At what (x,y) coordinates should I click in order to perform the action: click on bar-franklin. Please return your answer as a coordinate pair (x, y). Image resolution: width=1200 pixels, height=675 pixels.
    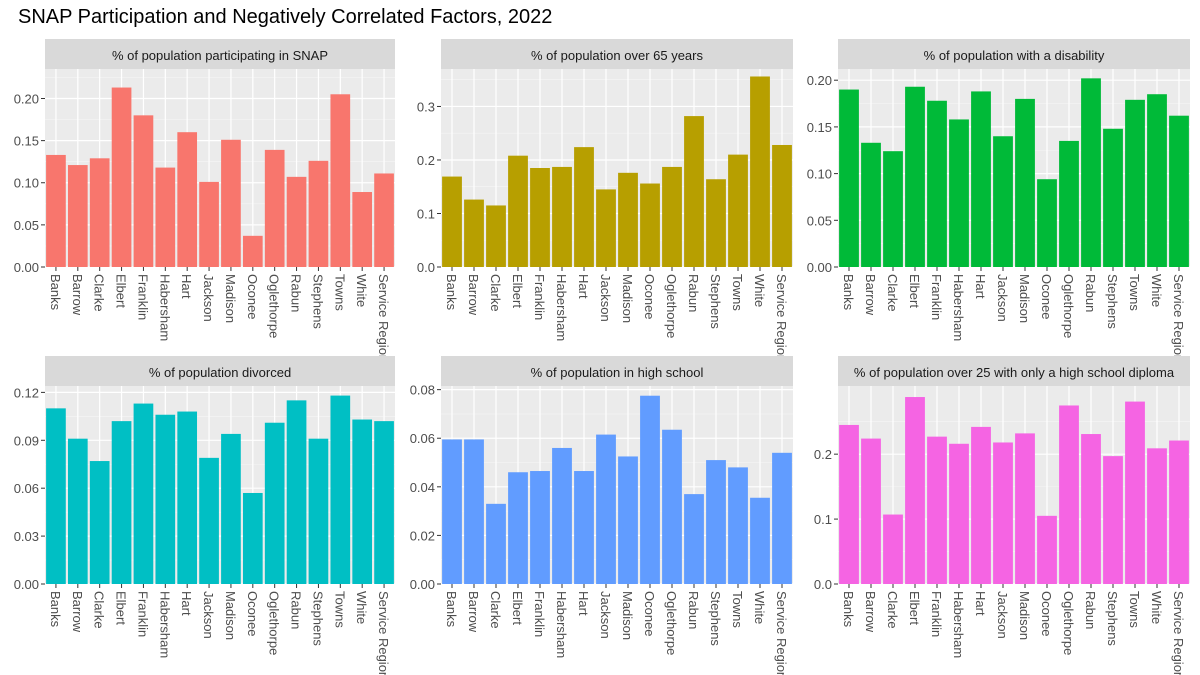
    Looking at the image, I should click on (937, 510).